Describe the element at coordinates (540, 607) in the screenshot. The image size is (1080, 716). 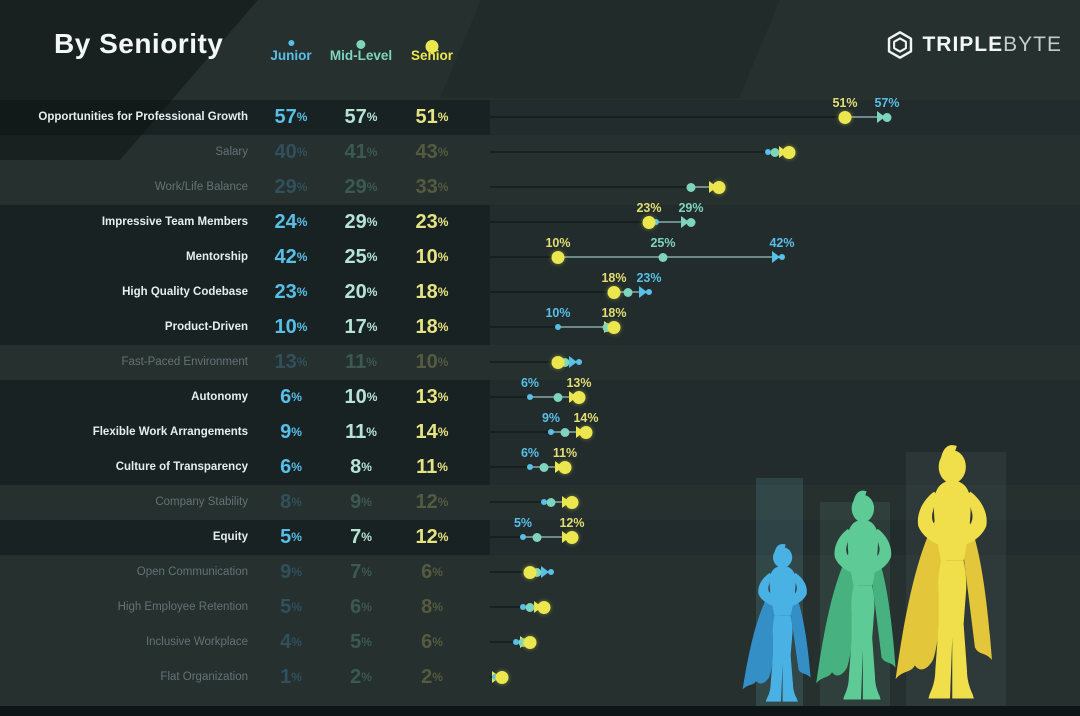
I see `table-row: High Employee Retention 5% 6% 8%` at that location.